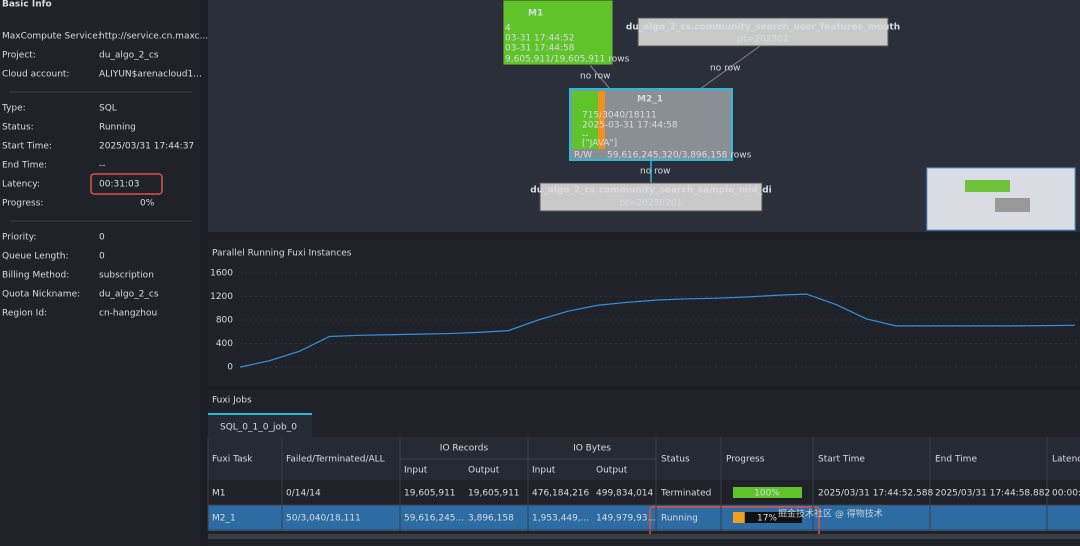 The image size is (1080, 546). I want to click on node-text: 4, so click(508, 29).